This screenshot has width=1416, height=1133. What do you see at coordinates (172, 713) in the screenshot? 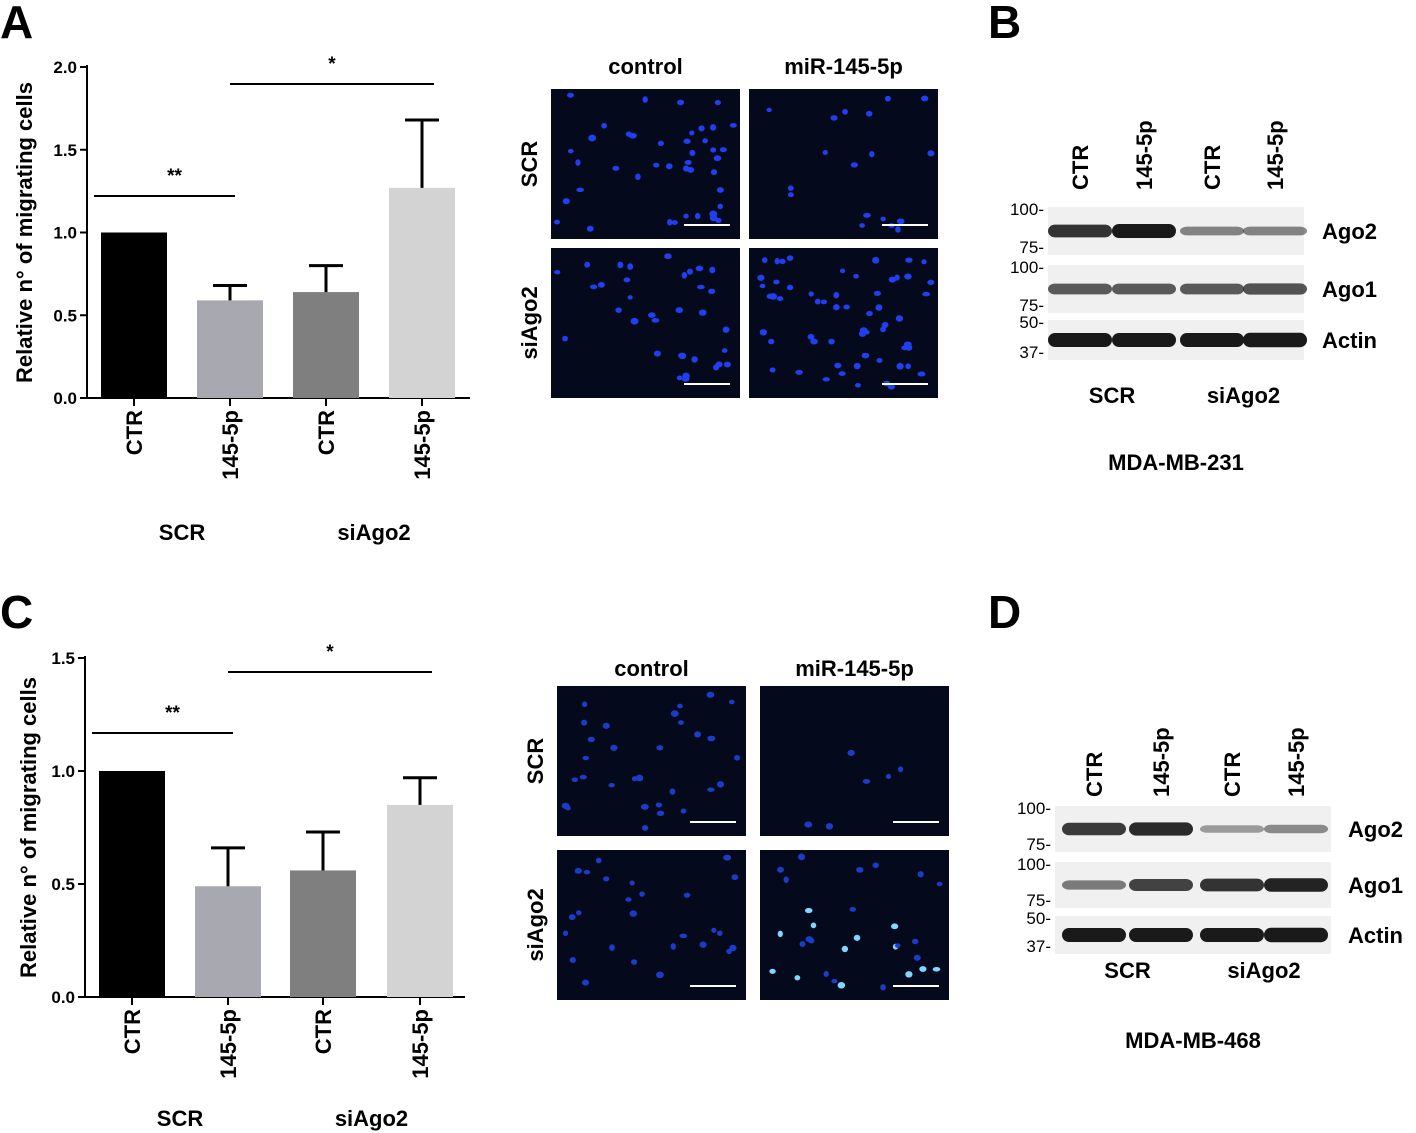
I see `significance-label: **` at bounding box center [172, 713].